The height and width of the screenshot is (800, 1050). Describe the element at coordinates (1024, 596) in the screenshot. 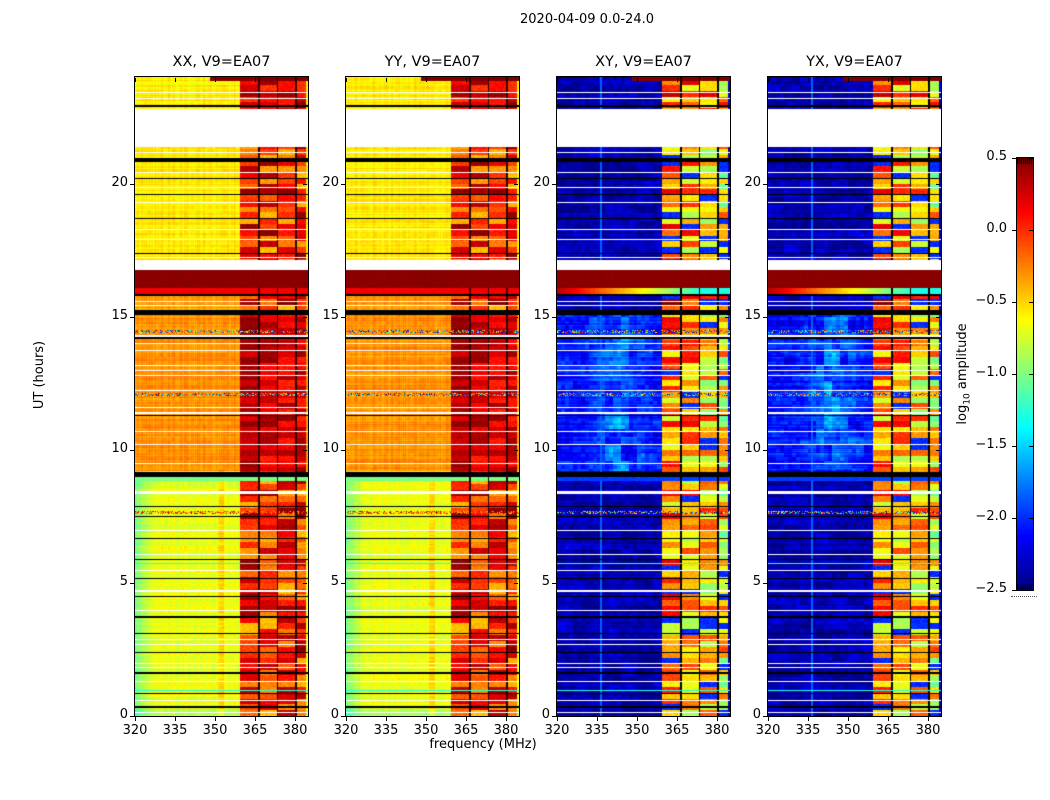

I see `colorbar-underflow-dots` at that location.